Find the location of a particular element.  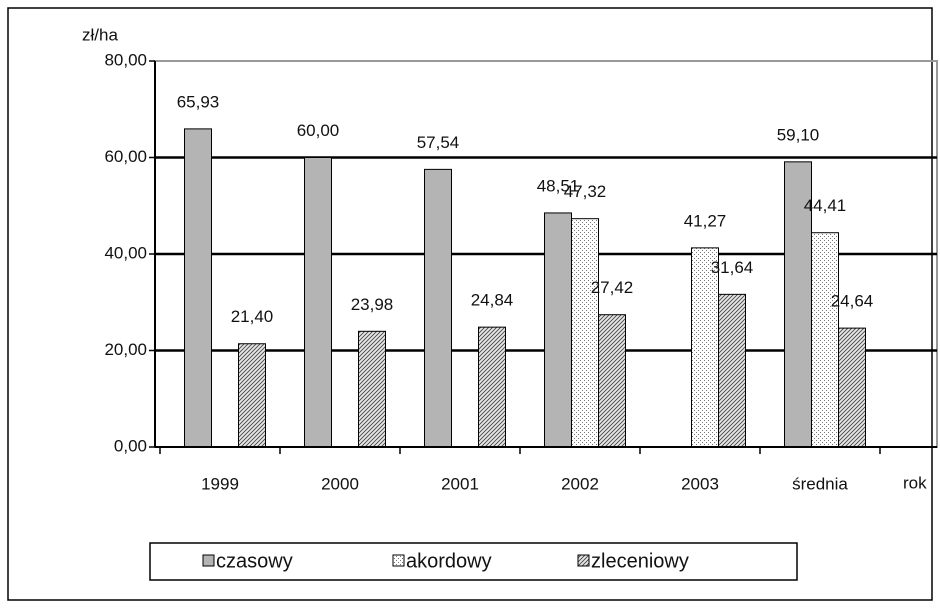

y-tick-label: 40,00 is located at coordinates (125, 252).